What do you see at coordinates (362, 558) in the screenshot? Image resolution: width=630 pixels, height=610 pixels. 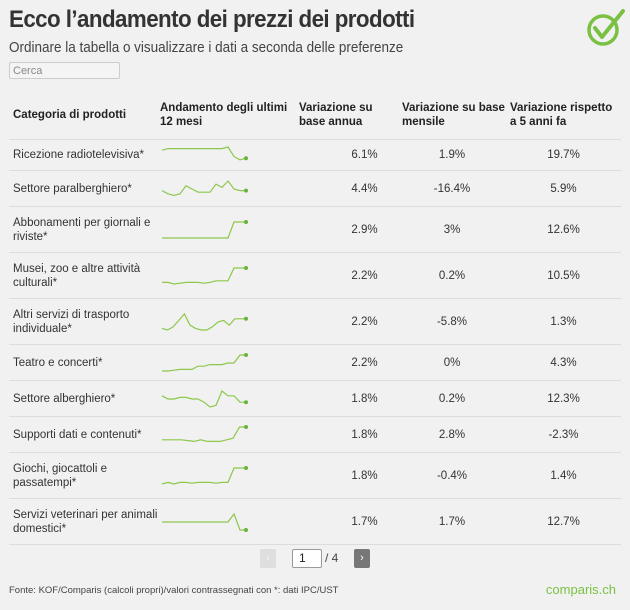 I see `chevron-right-icon: ›` at bounding box center [362, 558].